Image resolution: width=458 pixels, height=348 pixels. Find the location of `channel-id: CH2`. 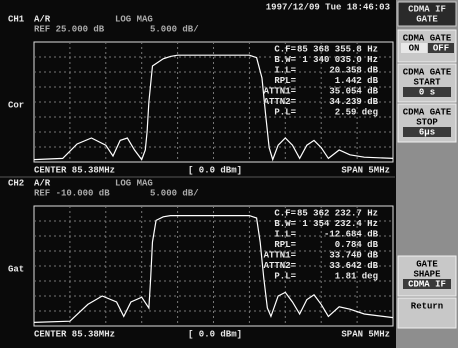

channel-id: CH2 is located at coordinates (16, 183).